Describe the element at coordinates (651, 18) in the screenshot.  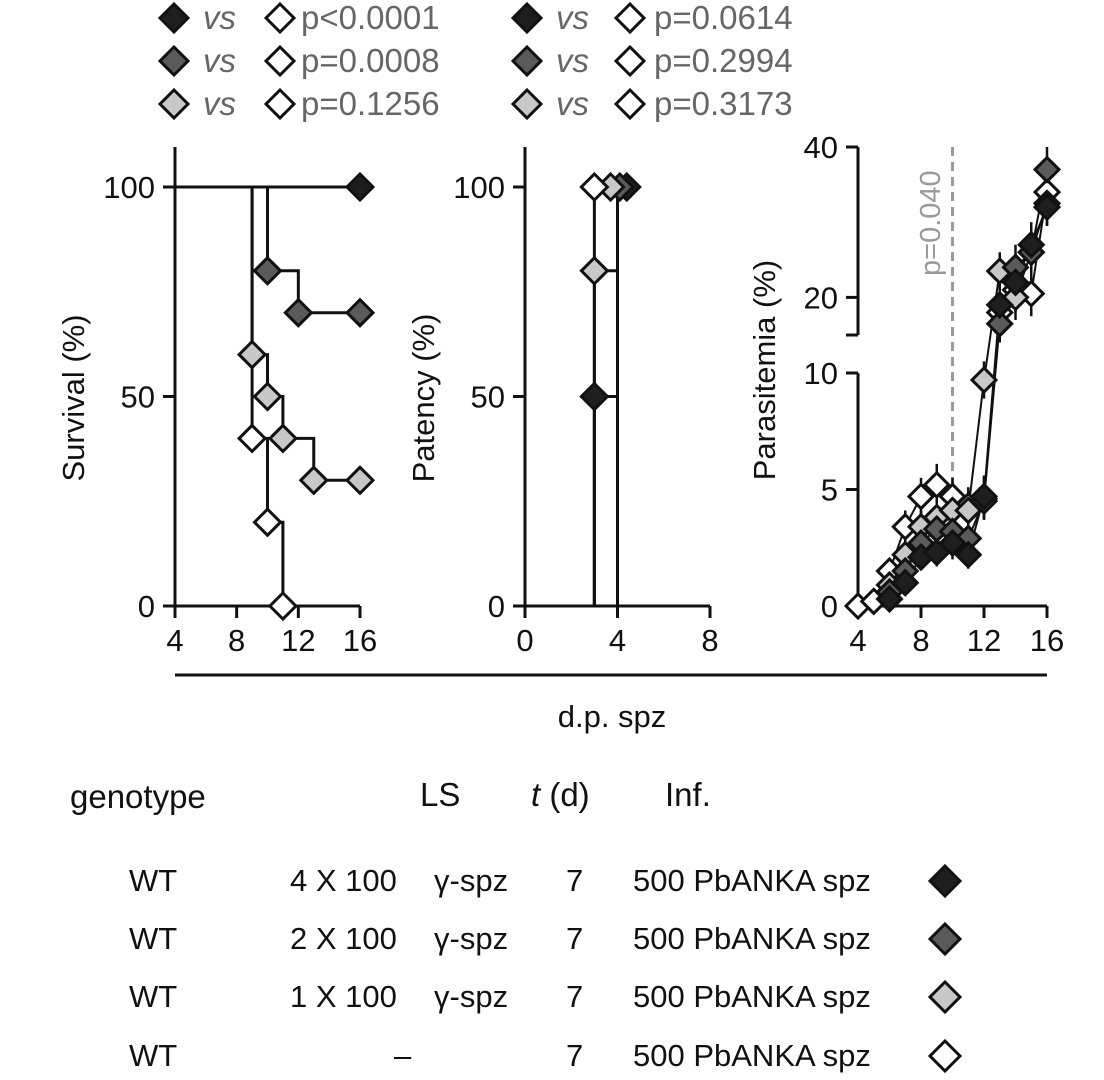
I see `legend-row-1: vs p=0.0614` at that location.